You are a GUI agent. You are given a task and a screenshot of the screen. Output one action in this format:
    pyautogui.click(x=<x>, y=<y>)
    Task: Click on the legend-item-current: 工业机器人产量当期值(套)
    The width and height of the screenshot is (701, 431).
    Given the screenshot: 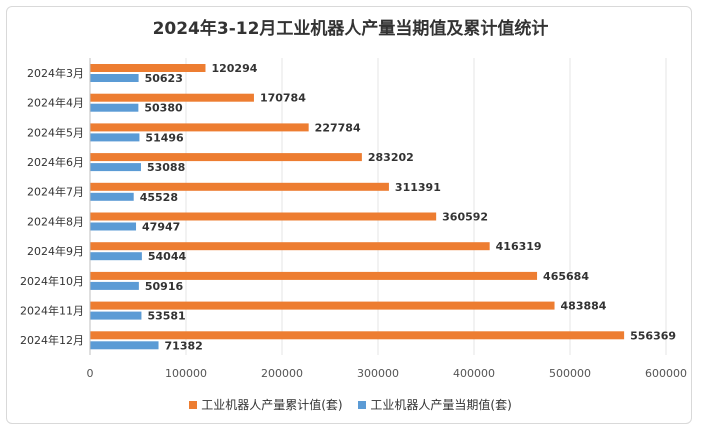 What is the action you would take?
    pyautogui.click(x=435, y=404)
    